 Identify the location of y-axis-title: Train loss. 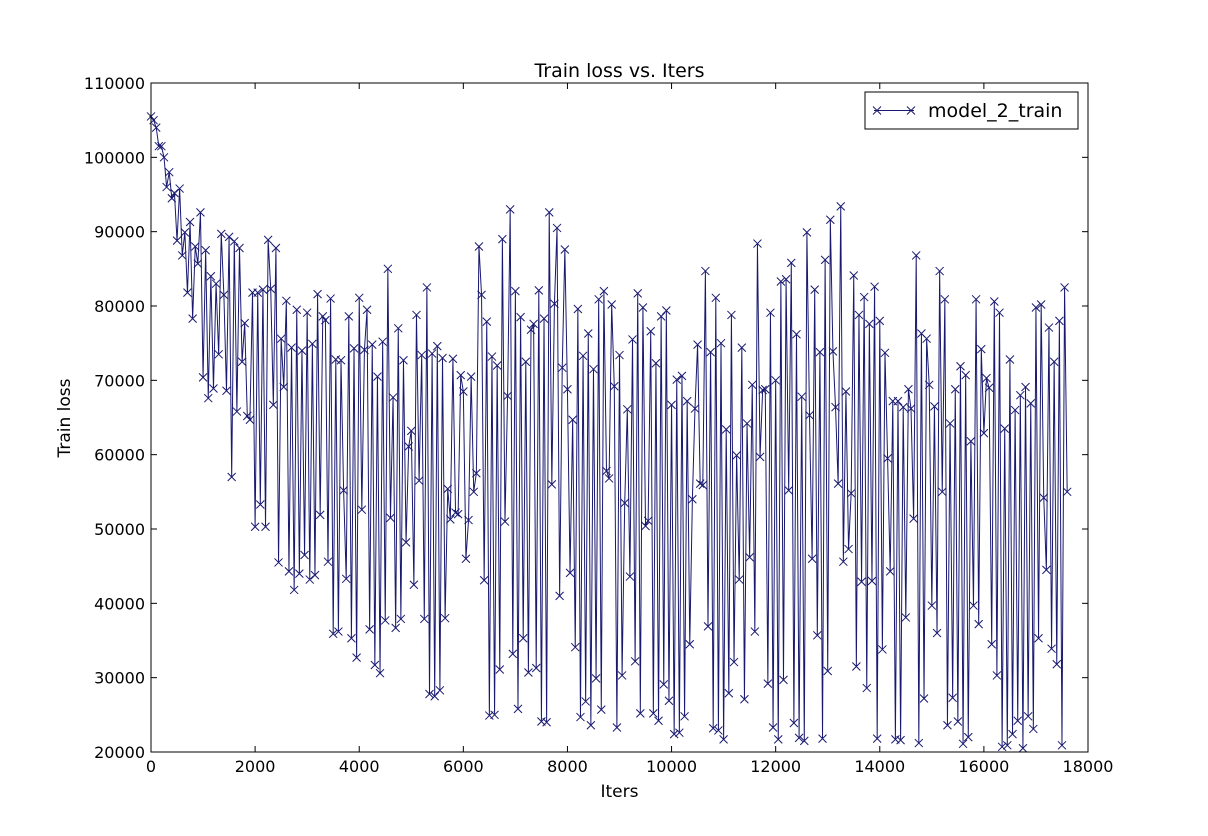
(65, 418).